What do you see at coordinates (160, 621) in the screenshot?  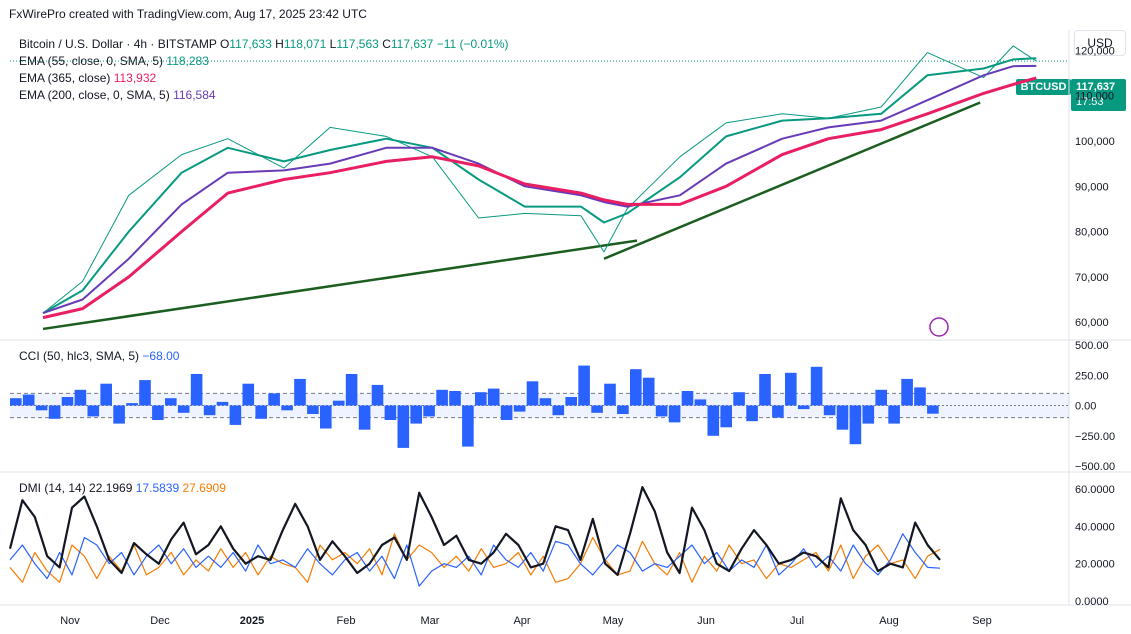 I see `time-tick-label: Dec` at bounding box center [160, 621].